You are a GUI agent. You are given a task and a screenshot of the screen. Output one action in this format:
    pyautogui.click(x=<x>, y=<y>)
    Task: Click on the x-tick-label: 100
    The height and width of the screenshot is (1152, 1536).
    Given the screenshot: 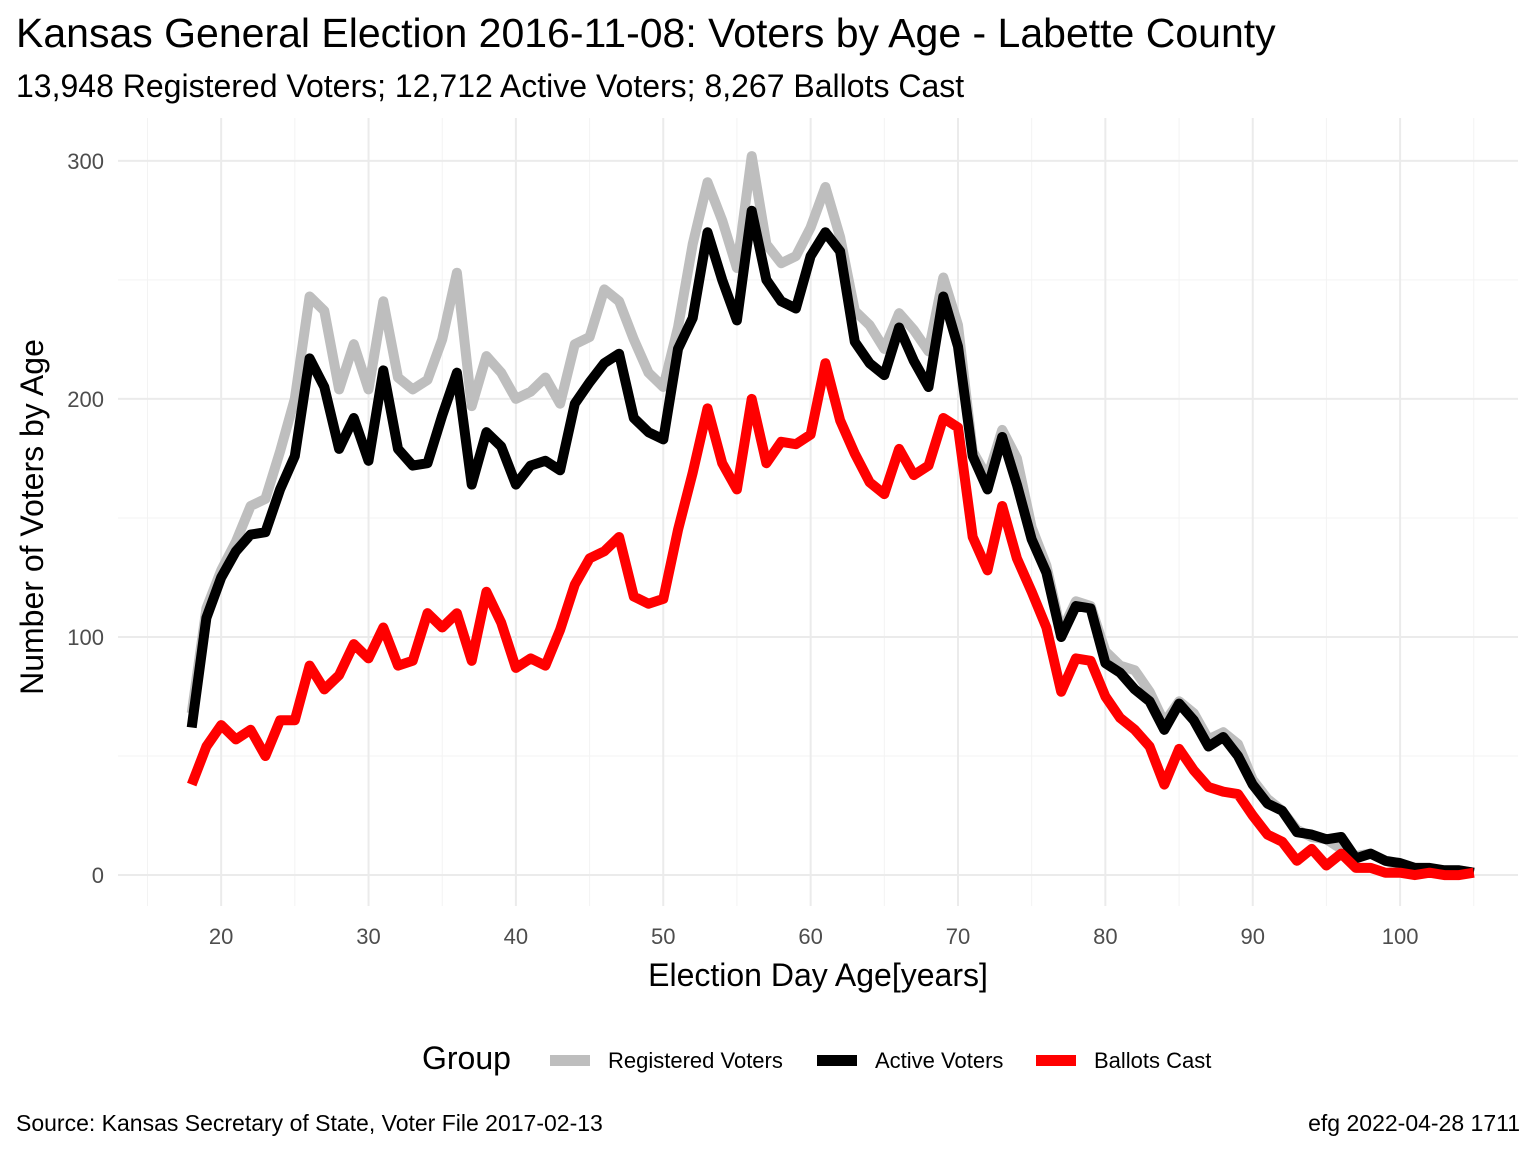 What is the action you would take?
    pyautogui.click(x=1400, y=936)
    